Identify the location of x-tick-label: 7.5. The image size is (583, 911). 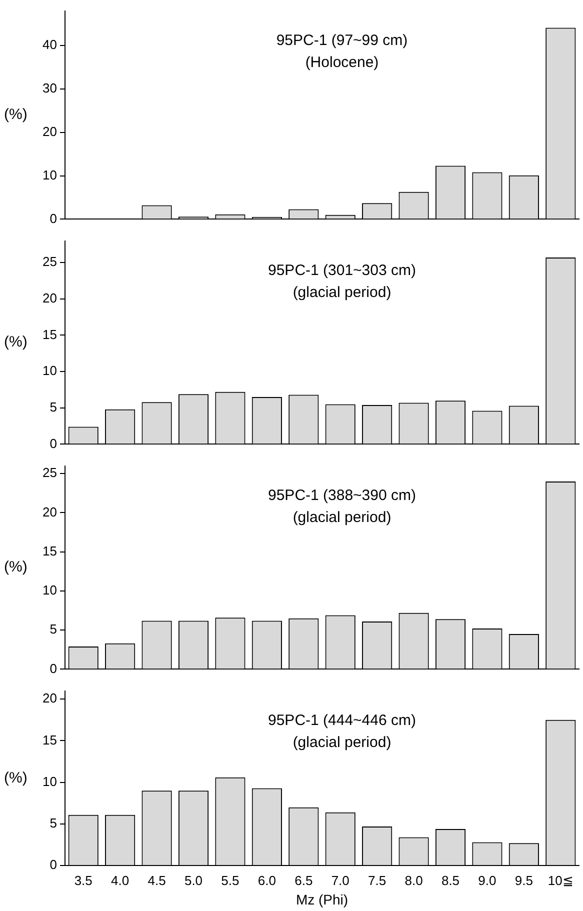
(377, 880).